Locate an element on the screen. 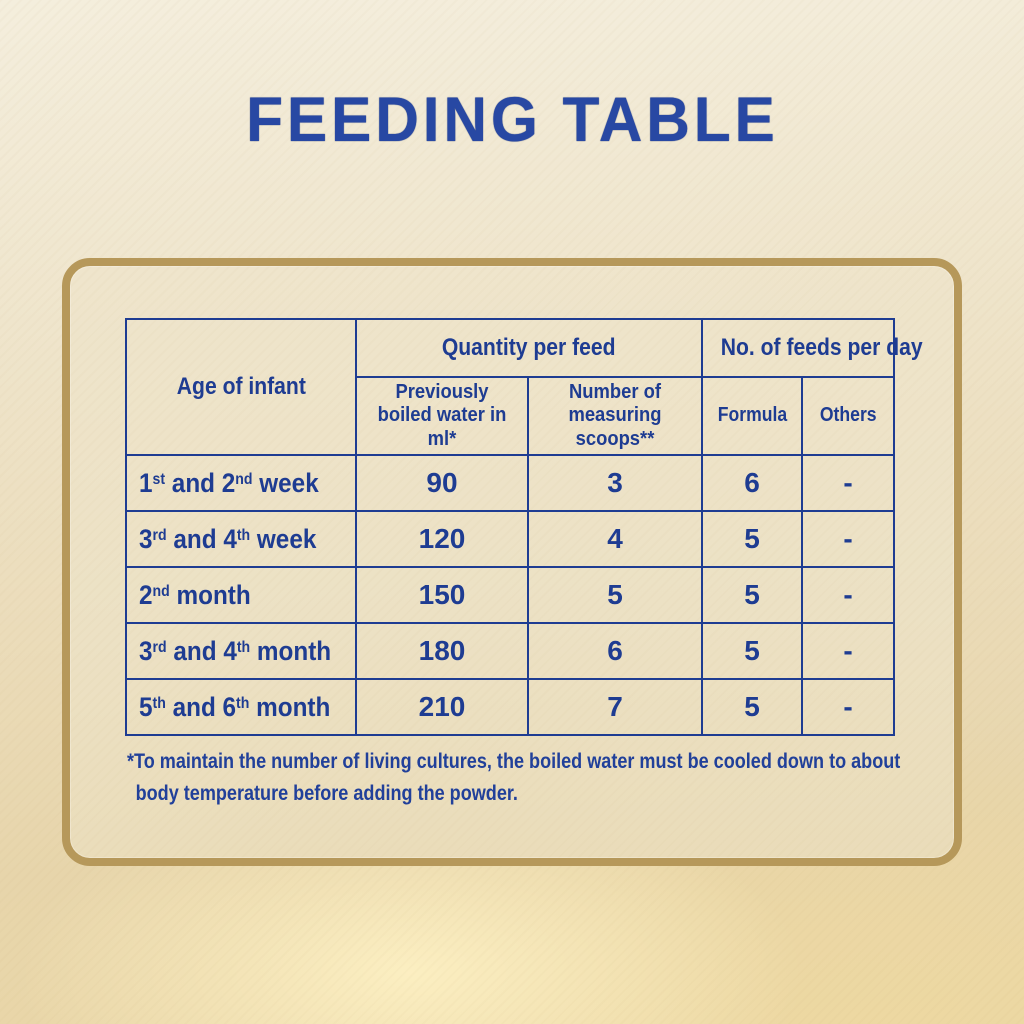 The width and height of the screenshot is (1024, 1024). age-cell: 2nd month is located at coordinates (241, 595).